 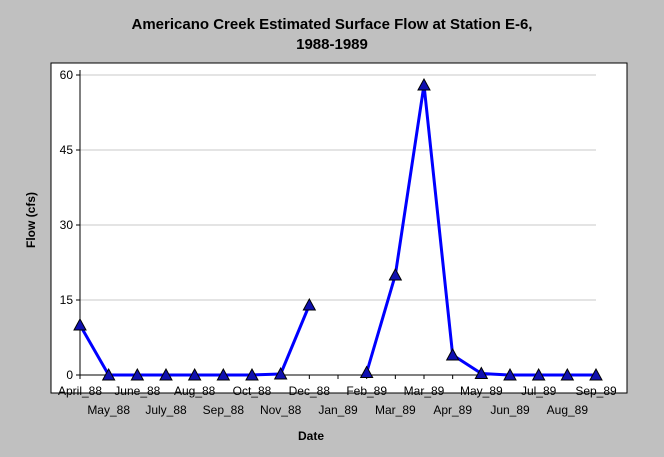 What do you see at coordinates (395, 410) in the screenshot?
I see `x-tick-label-11: Mar_89` at bounding box center [395, 410].